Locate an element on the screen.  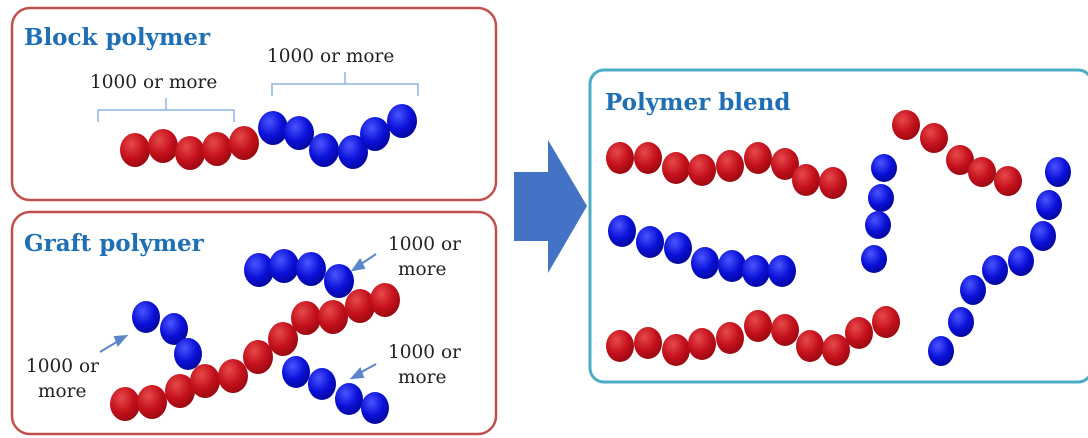
right-arrow-icon is located at coordinates (550, 206).